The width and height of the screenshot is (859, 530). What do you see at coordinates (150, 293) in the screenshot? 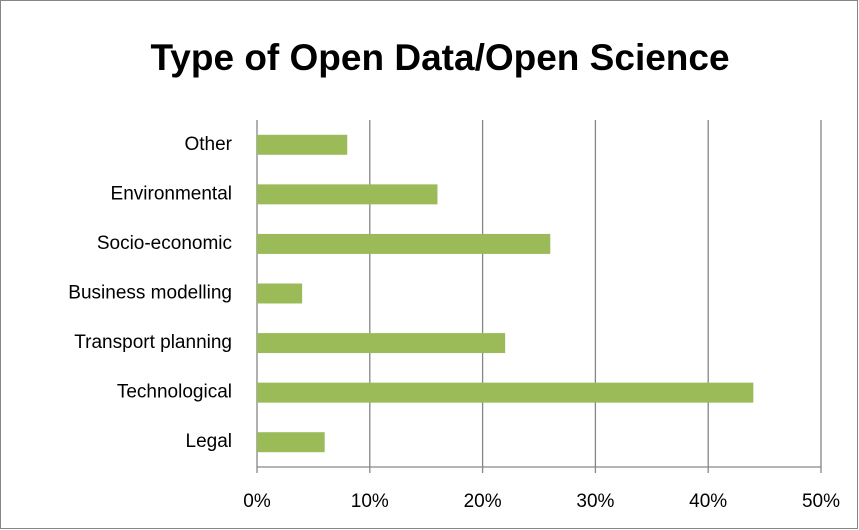
I see `y-tick-label: Business modelling` at bounding box center [150, 293].